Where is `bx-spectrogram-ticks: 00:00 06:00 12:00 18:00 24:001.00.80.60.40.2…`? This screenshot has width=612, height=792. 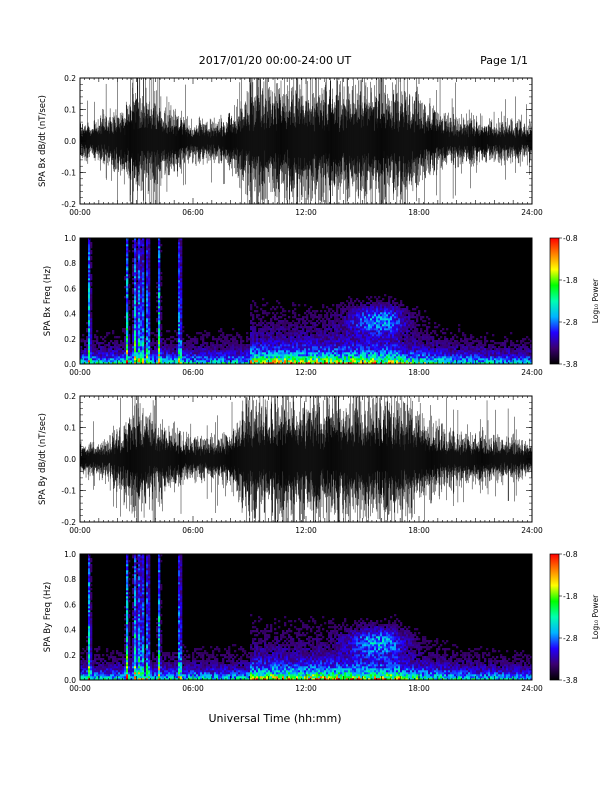
bx-spectrogram-ticks: 00:00 06:00 12:00 18:00 24:001.00.80.60.40.2… is located at coordinates (303, 305).